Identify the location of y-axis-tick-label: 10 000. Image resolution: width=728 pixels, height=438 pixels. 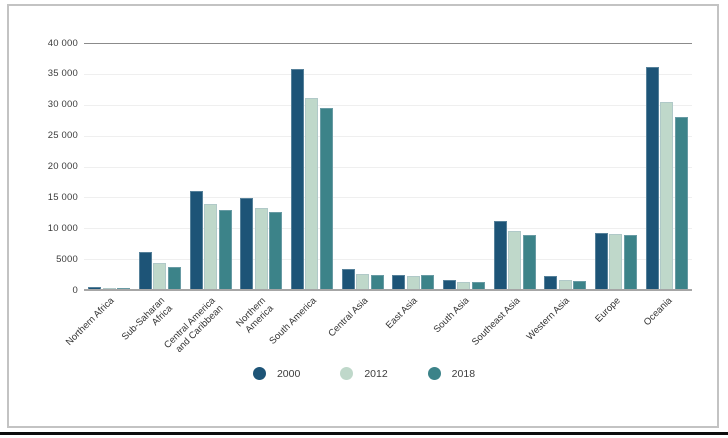
(62, 228).